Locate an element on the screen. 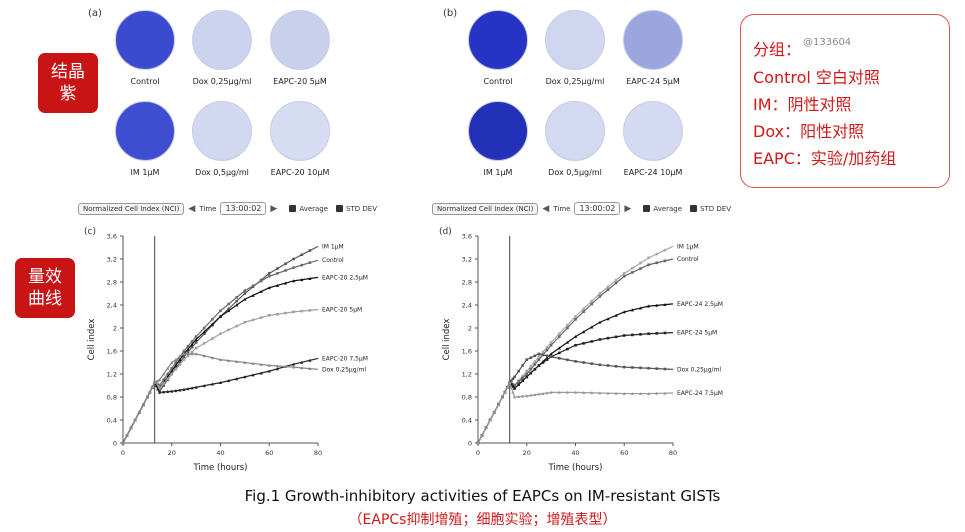  series-label: Control is located at coordinates (688, 259).